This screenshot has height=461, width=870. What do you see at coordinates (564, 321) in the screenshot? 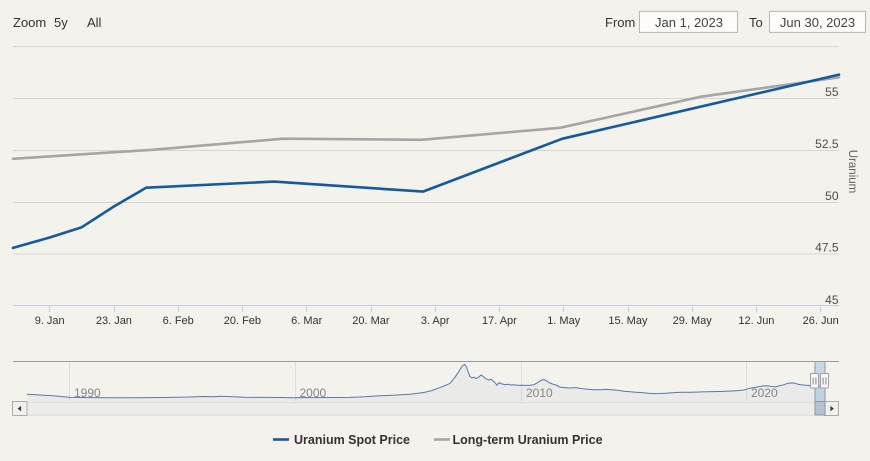
I see `svg-text: 1. May` at bounding box center [564, 321].